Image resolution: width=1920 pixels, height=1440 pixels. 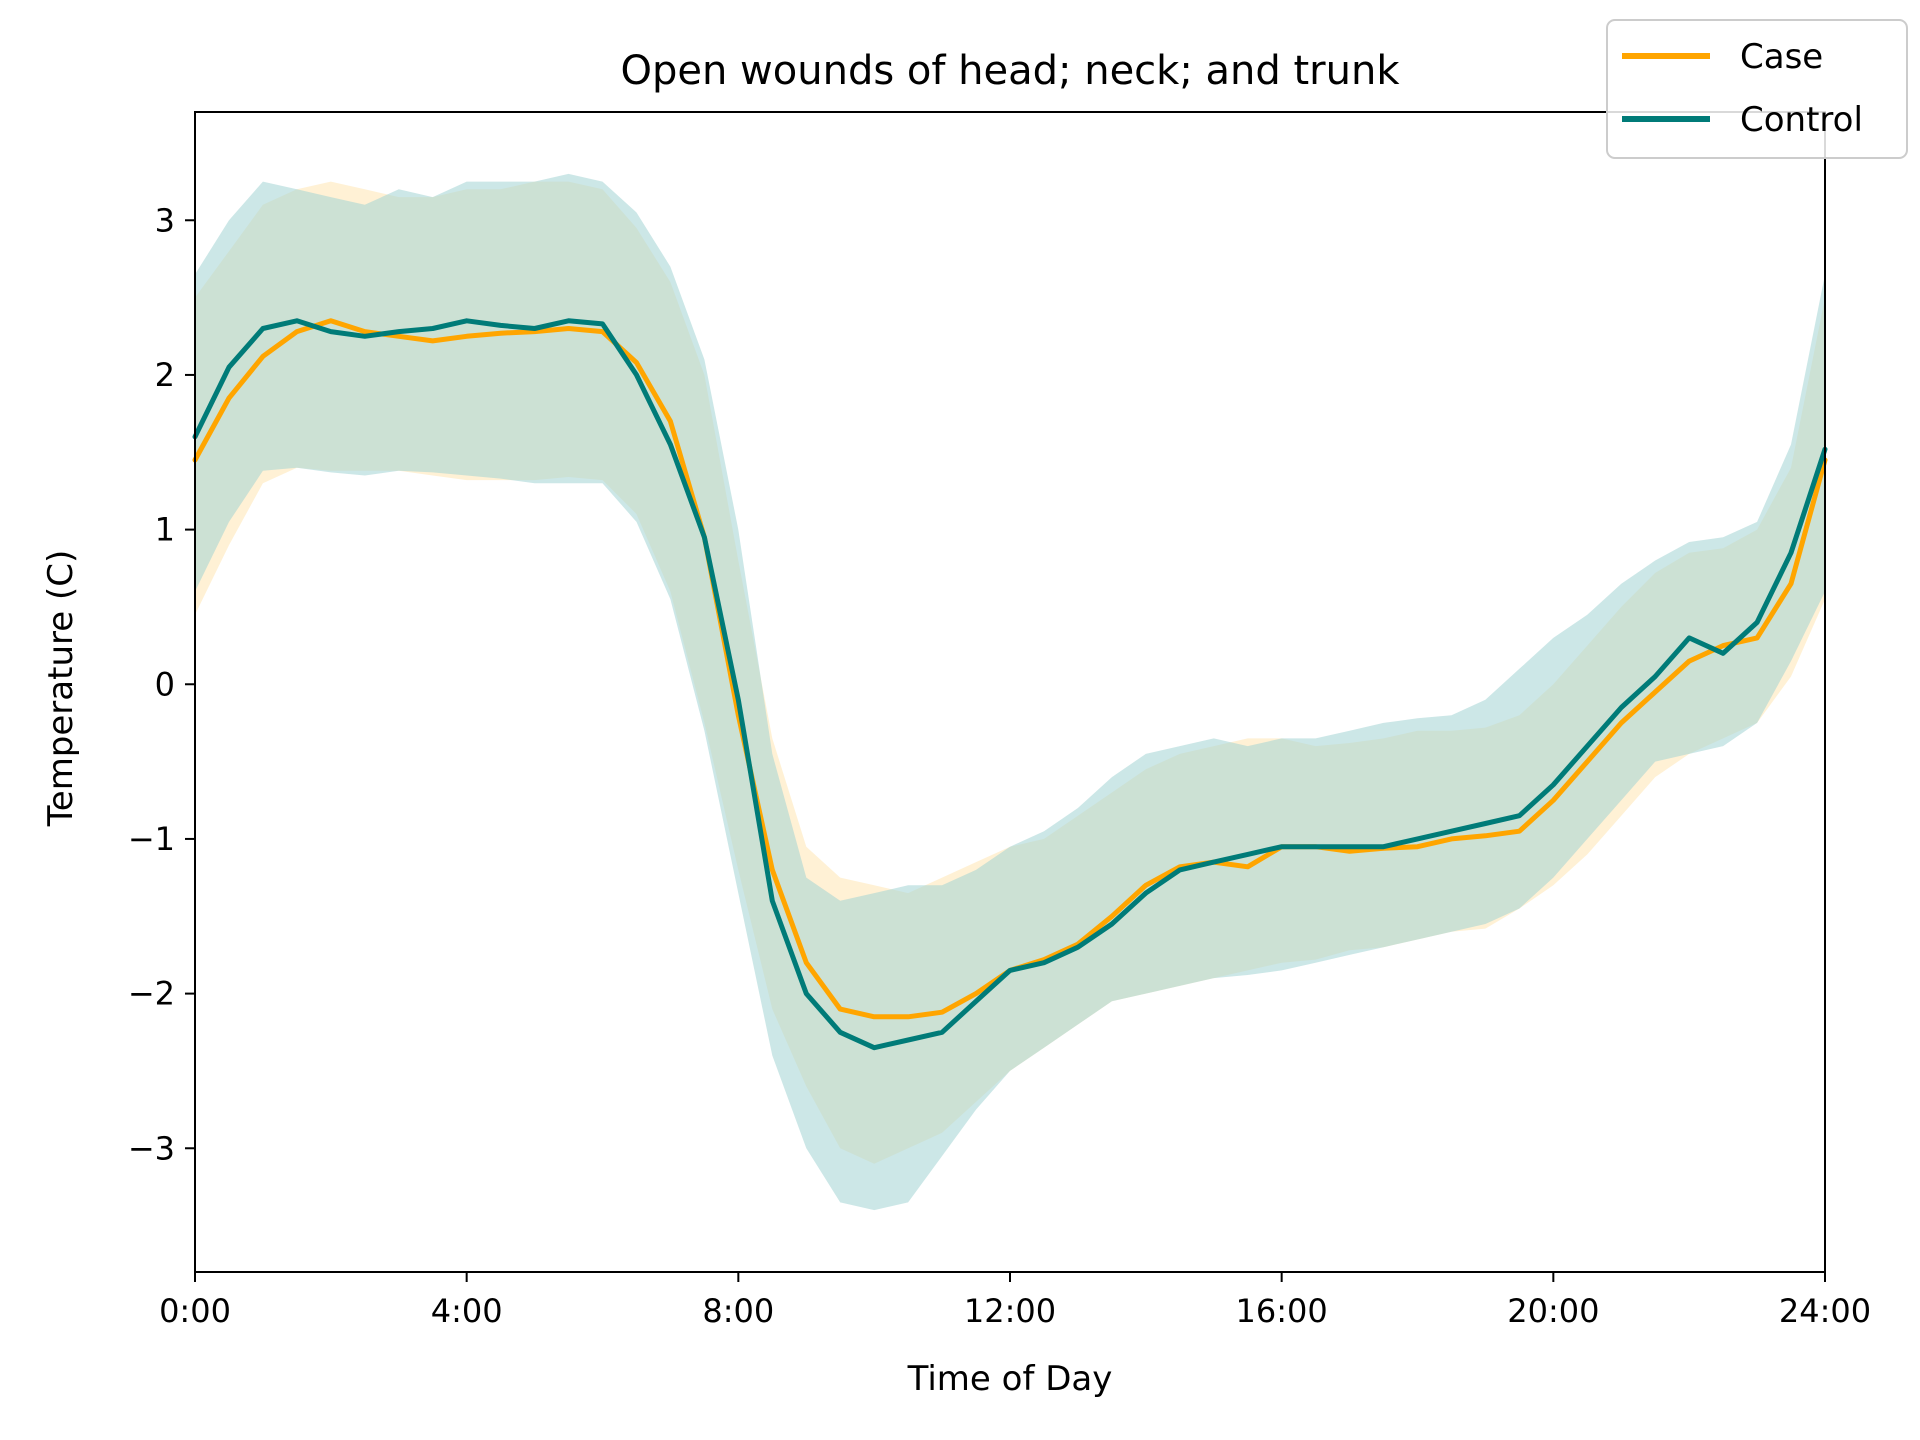 I want to click on y-tick-label: 2, so click(x=165, y=375).